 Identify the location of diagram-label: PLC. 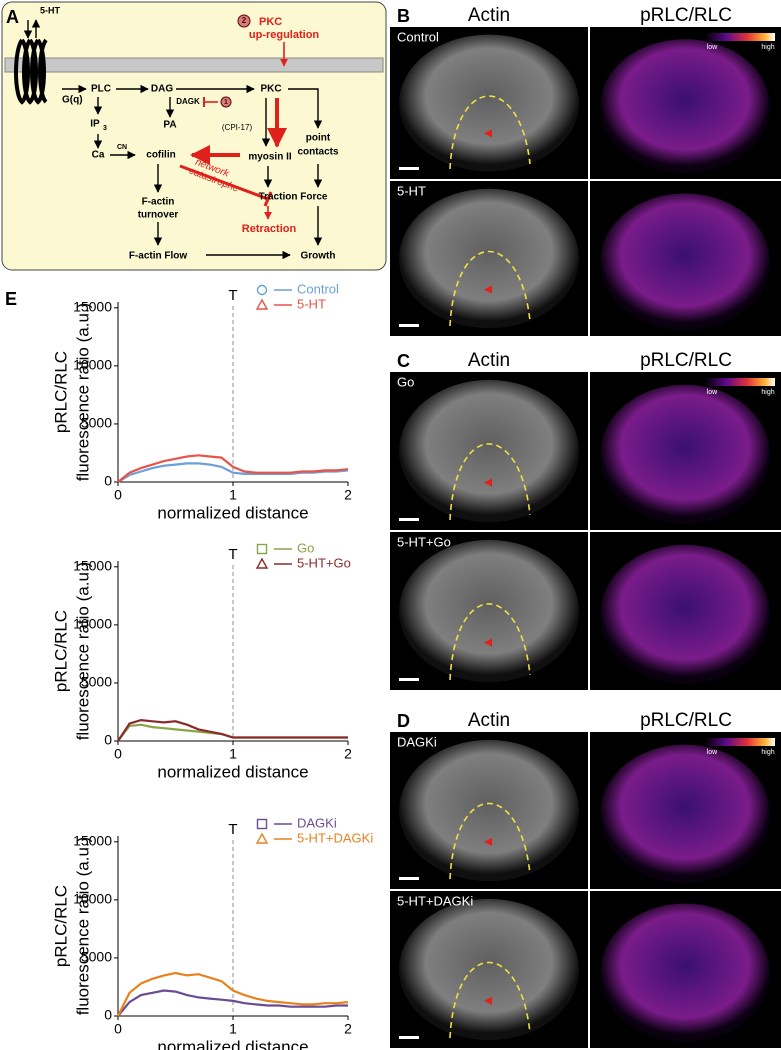
(101, 89).